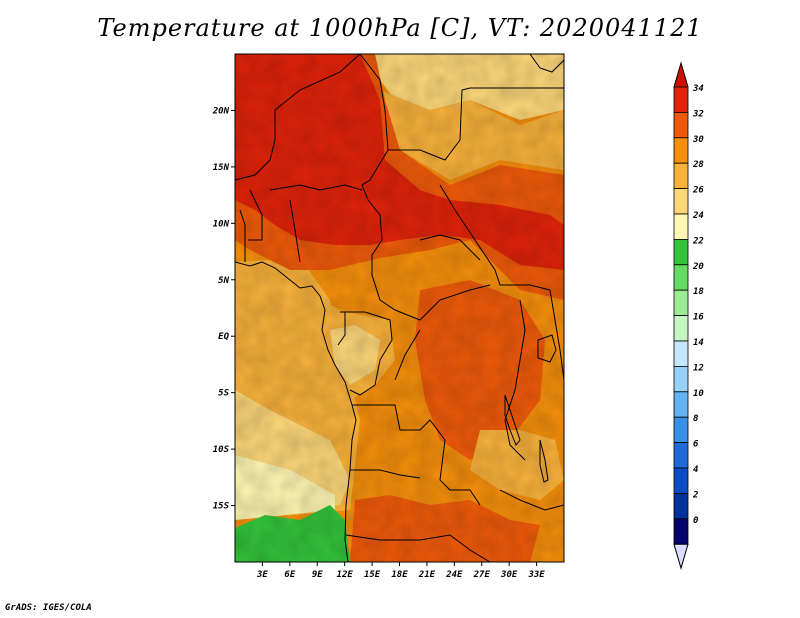  What do you see at coordinates (698, 191) in the screenshot?
I see `colorbar-label: 26` at bounding box center [698, 191].